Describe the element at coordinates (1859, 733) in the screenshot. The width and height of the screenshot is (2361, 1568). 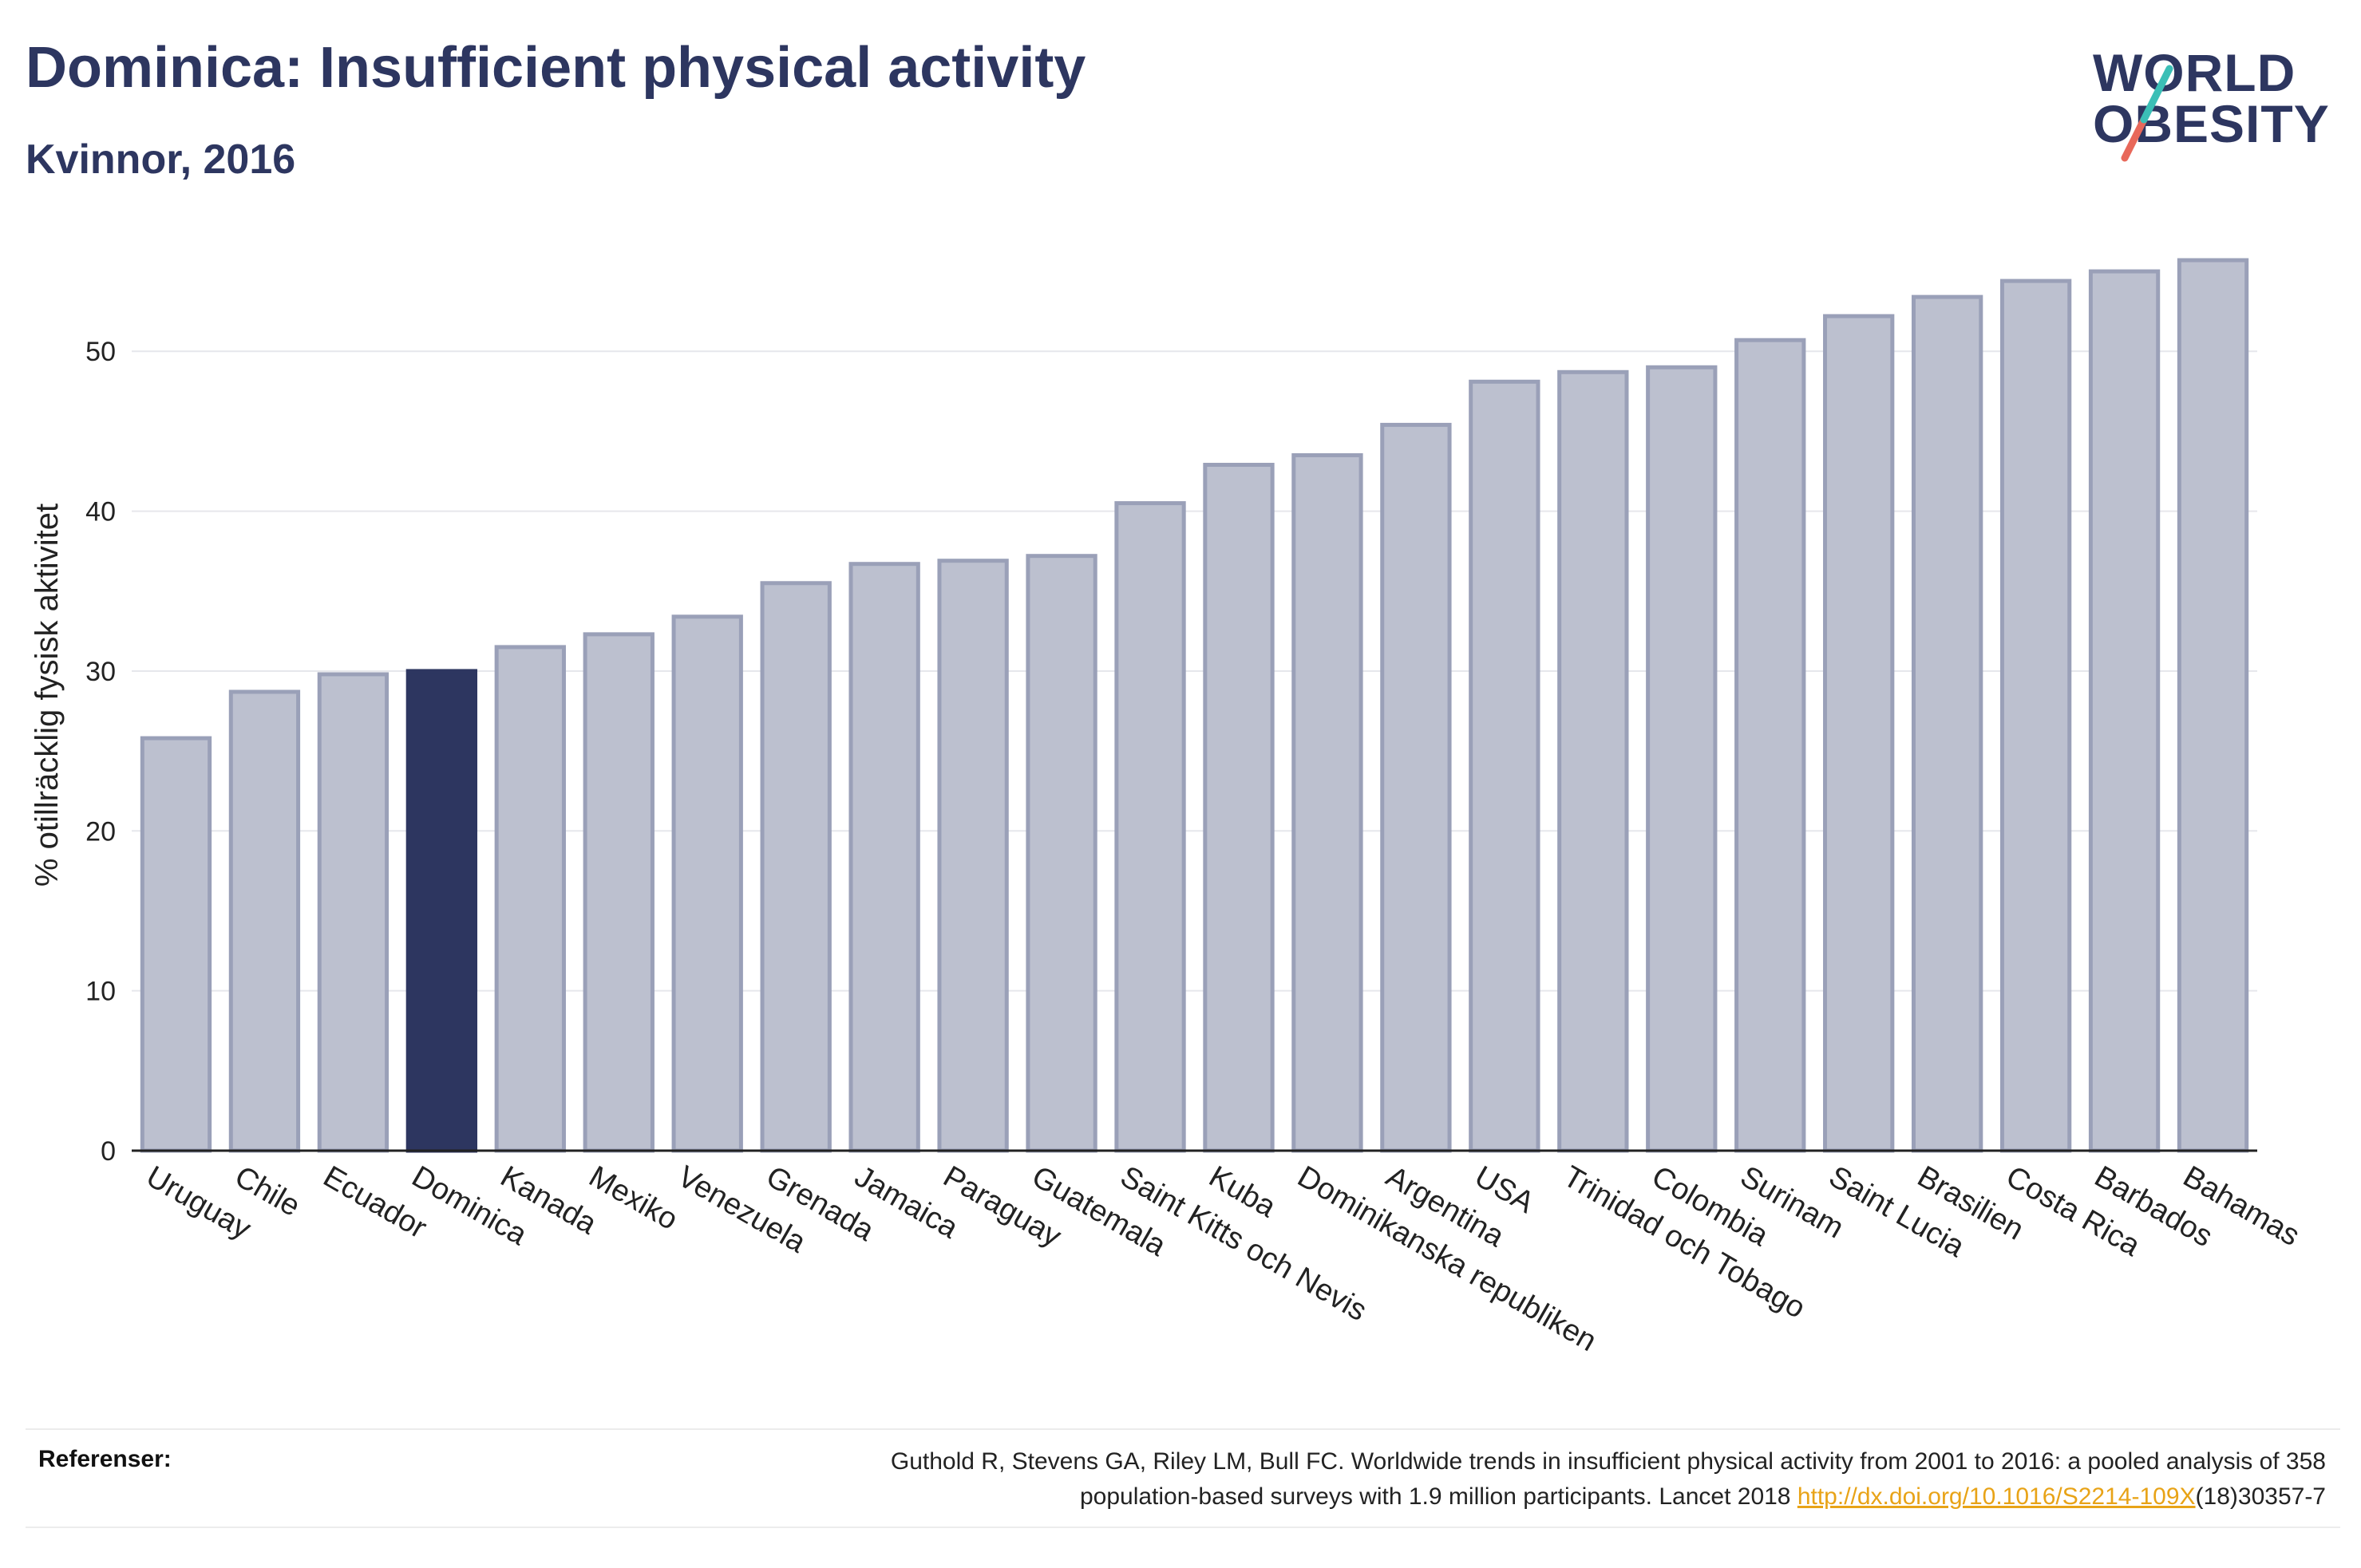
I see `bar-saint-lucia` at that location.